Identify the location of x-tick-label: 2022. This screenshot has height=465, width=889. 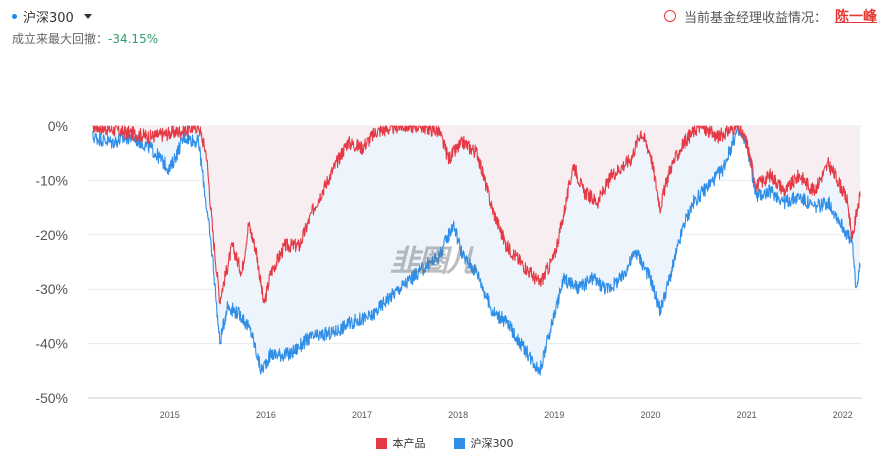
(843, 415).